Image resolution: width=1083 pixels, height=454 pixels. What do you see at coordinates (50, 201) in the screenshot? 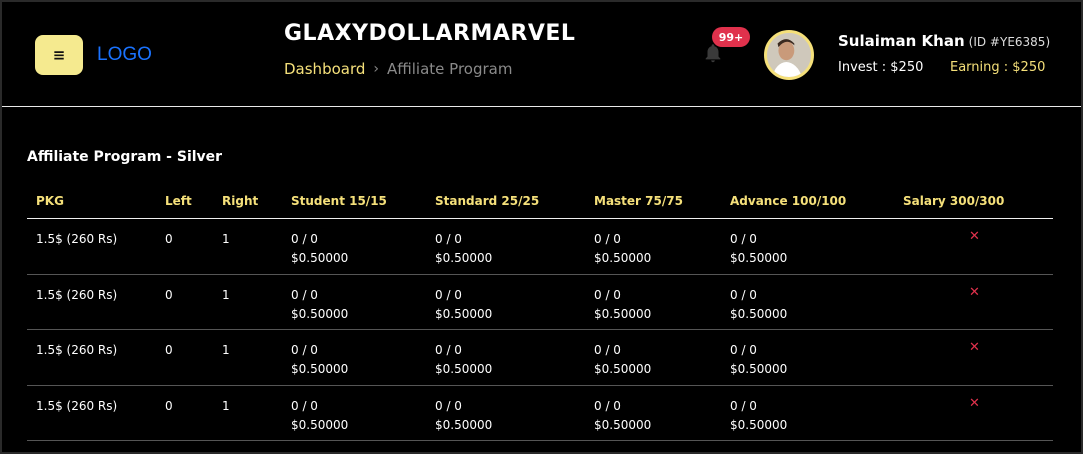
I see `column-header-pkg: PKG` at bounding box center [50, 201].